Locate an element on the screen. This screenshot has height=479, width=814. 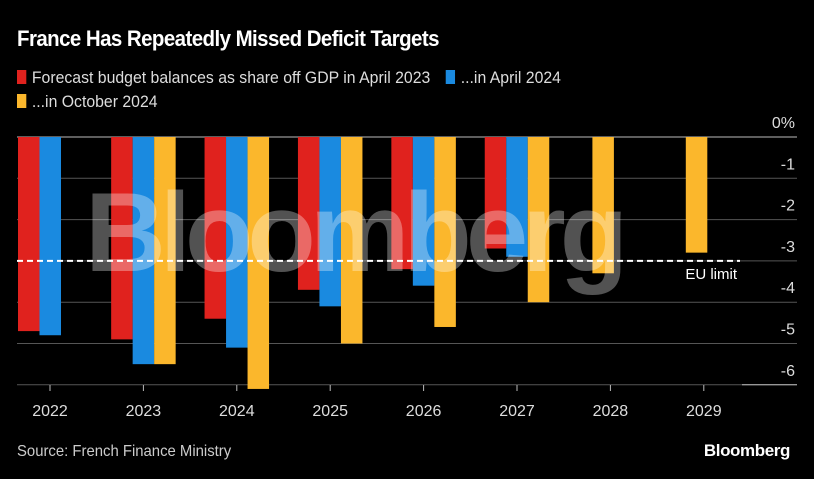
y-tick-label: -5 is located at coordinates (788, 330).